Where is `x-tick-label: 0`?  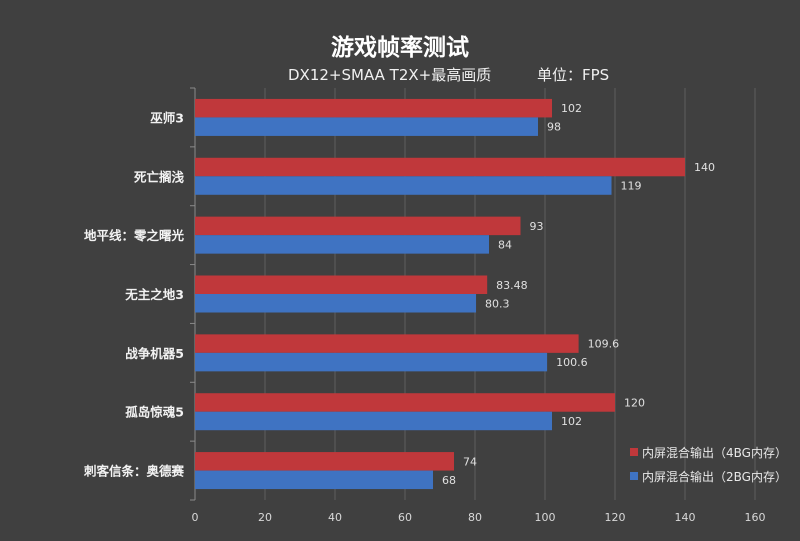
x-tick-label: 0 is located at coordinates (195, 517).